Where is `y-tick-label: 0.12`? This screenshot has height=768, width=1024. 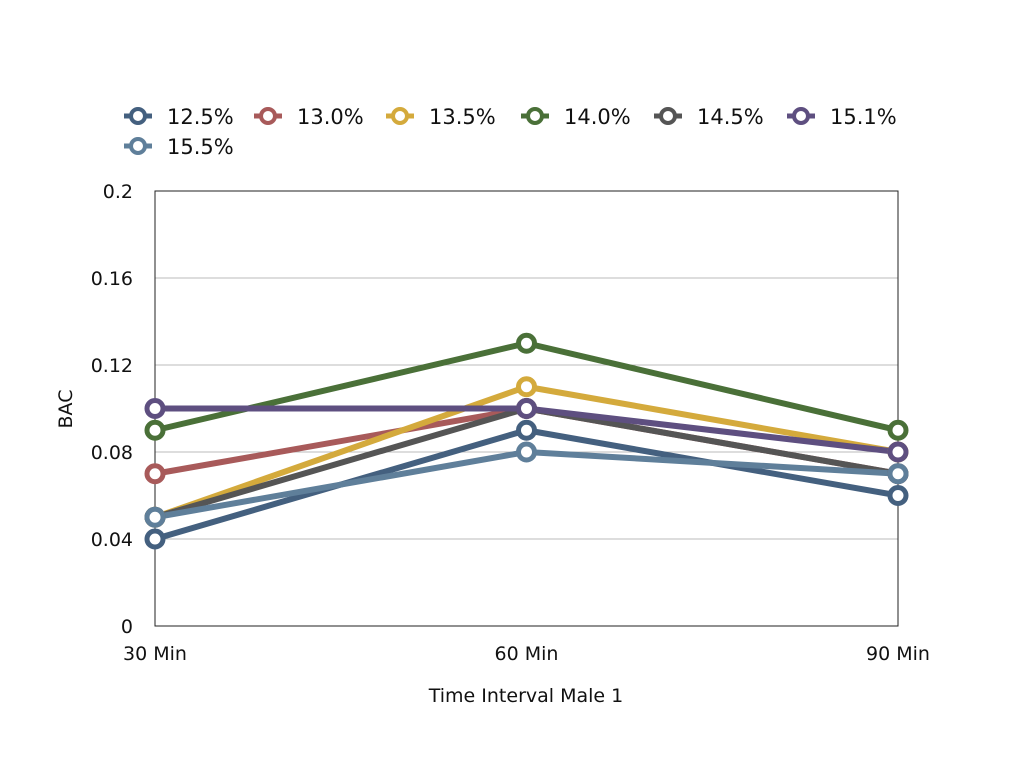 y-tick-label: 0.12 is located at coordinates (112, 366).